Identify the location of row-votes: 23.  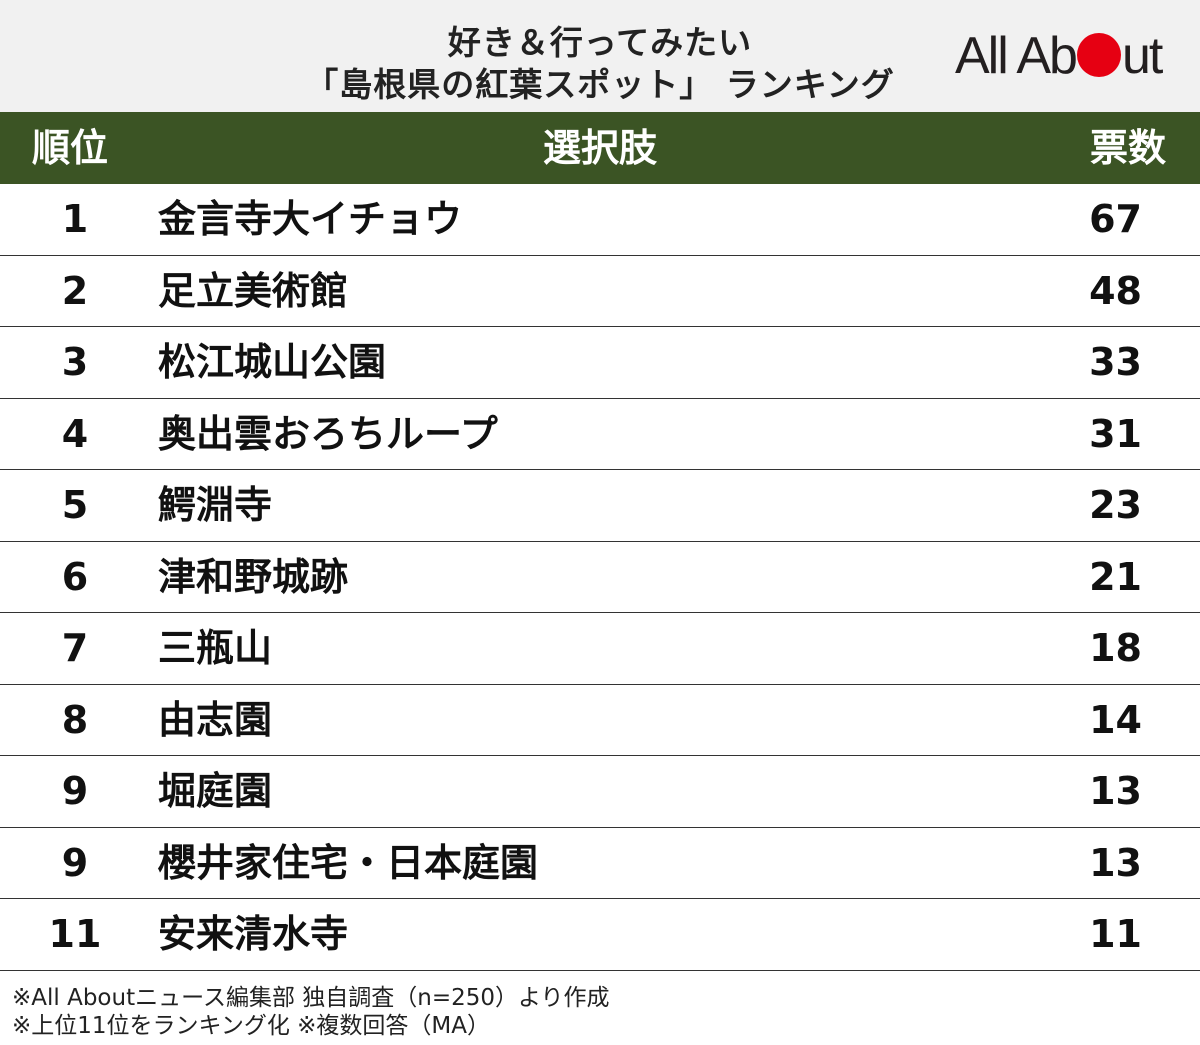
(1115, 505).